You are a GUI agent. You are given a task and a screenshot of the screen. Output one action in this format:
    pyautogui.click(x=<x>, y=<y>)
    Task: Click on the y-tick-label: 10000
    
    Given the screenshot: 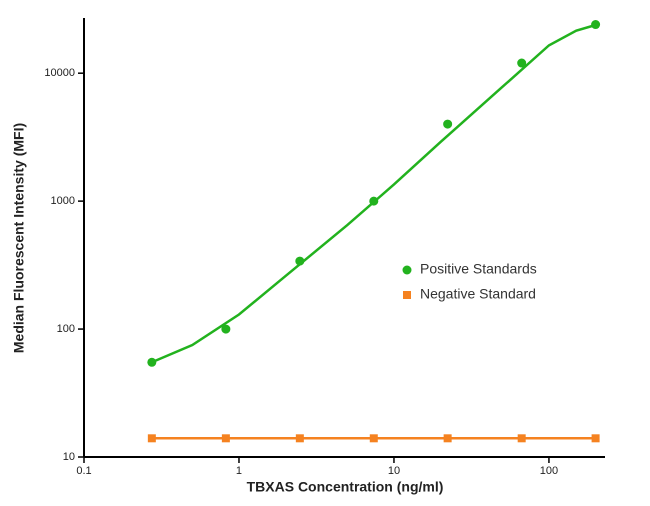 What is the action you would take?
    pyautogui.click(x=59, y=73)
    